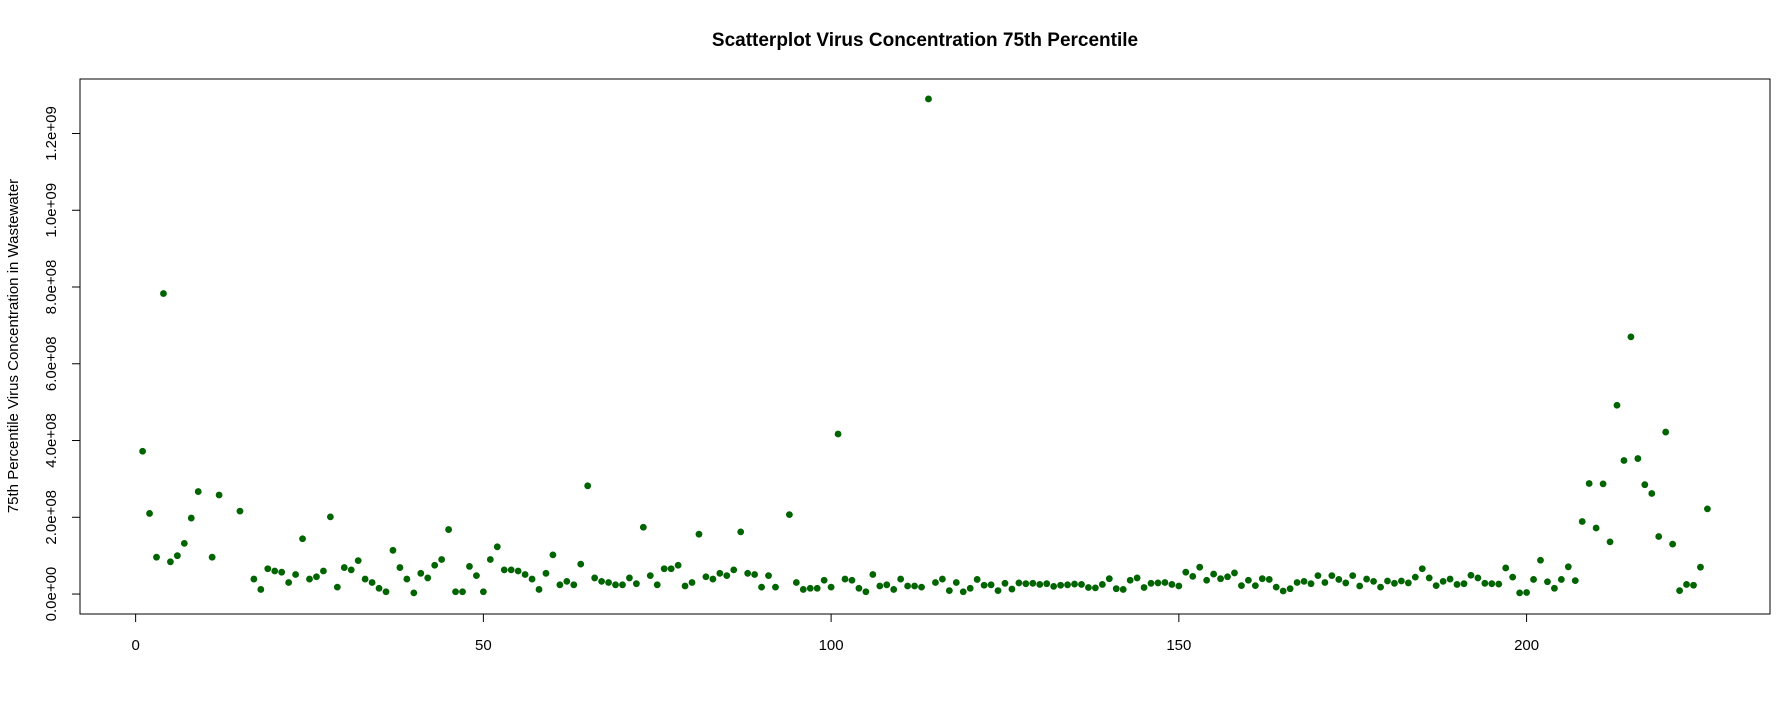 Image resolution: width=1786 pixels, height=705 pixels. Describe the element at coordinates (51, 287) in the screenshot. I see `y-tick-label: 8.0e+08` at that location.